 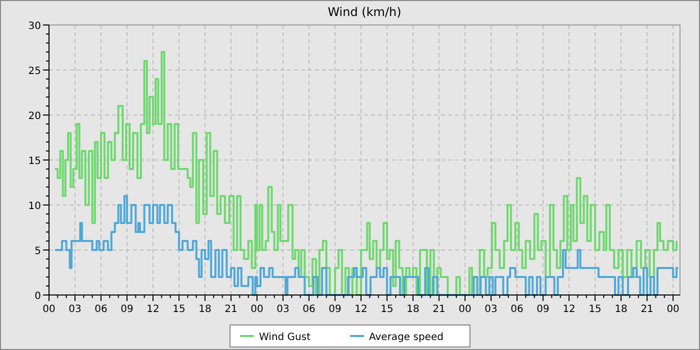 What do you see at coordinates (34, 71) in the screenshot?
I see `y-tick-label: 25` at bounding box center [34, 71].